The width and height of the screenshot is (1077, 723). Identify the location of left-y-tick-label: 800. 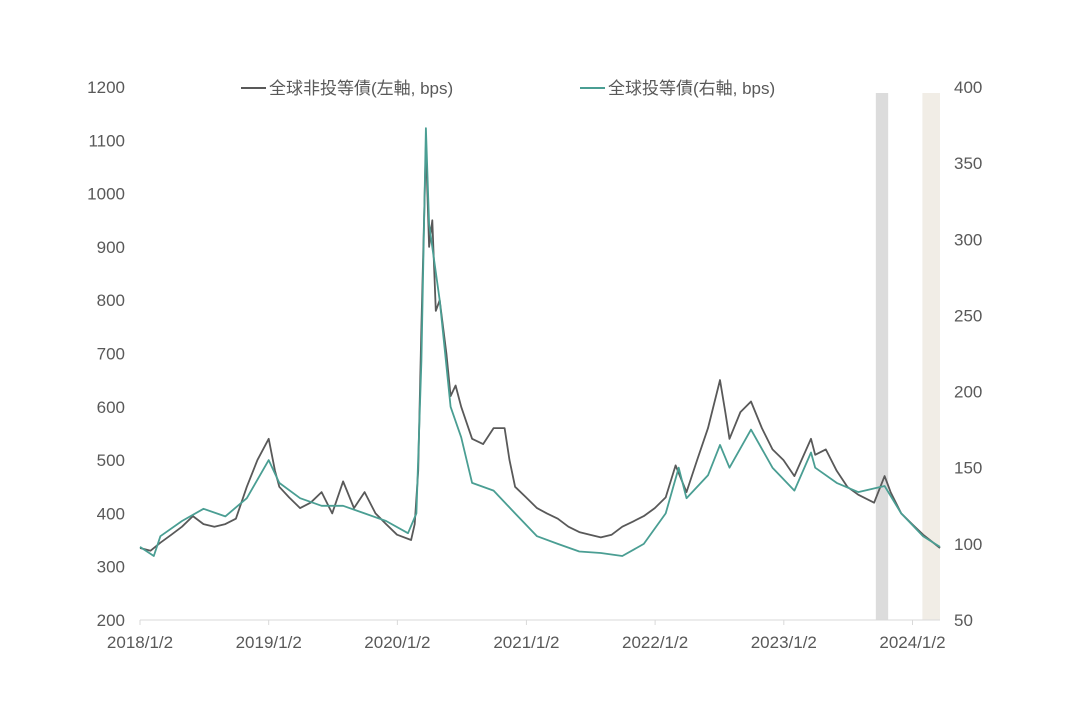
(111, 300).